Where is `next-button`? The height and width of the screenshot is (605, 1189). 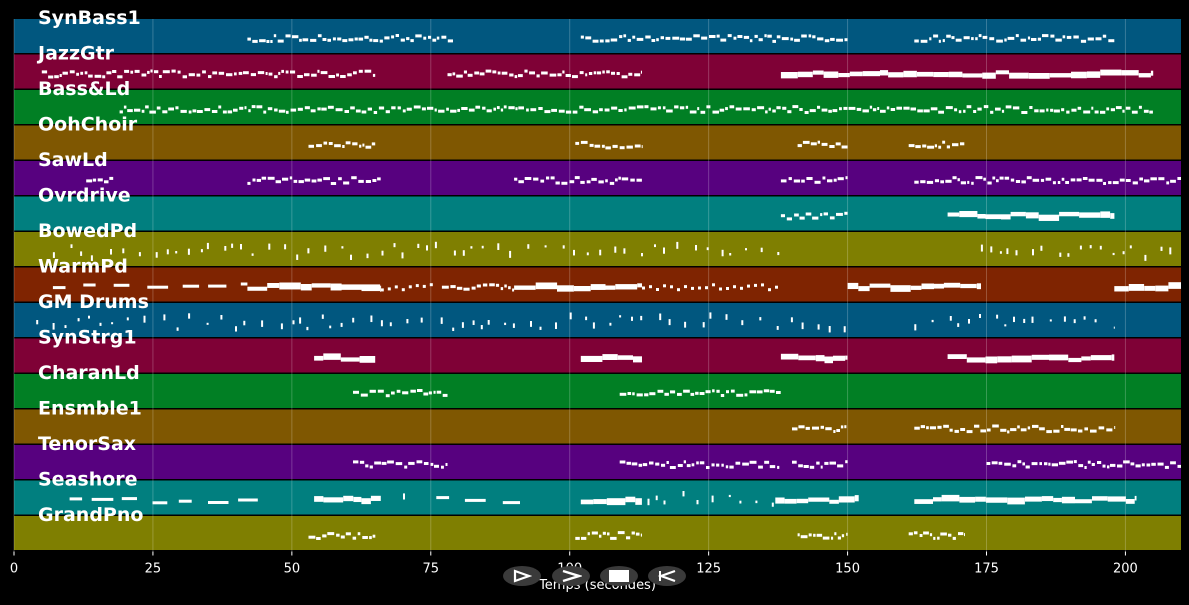 next-button is located at coordinates (571, 576).